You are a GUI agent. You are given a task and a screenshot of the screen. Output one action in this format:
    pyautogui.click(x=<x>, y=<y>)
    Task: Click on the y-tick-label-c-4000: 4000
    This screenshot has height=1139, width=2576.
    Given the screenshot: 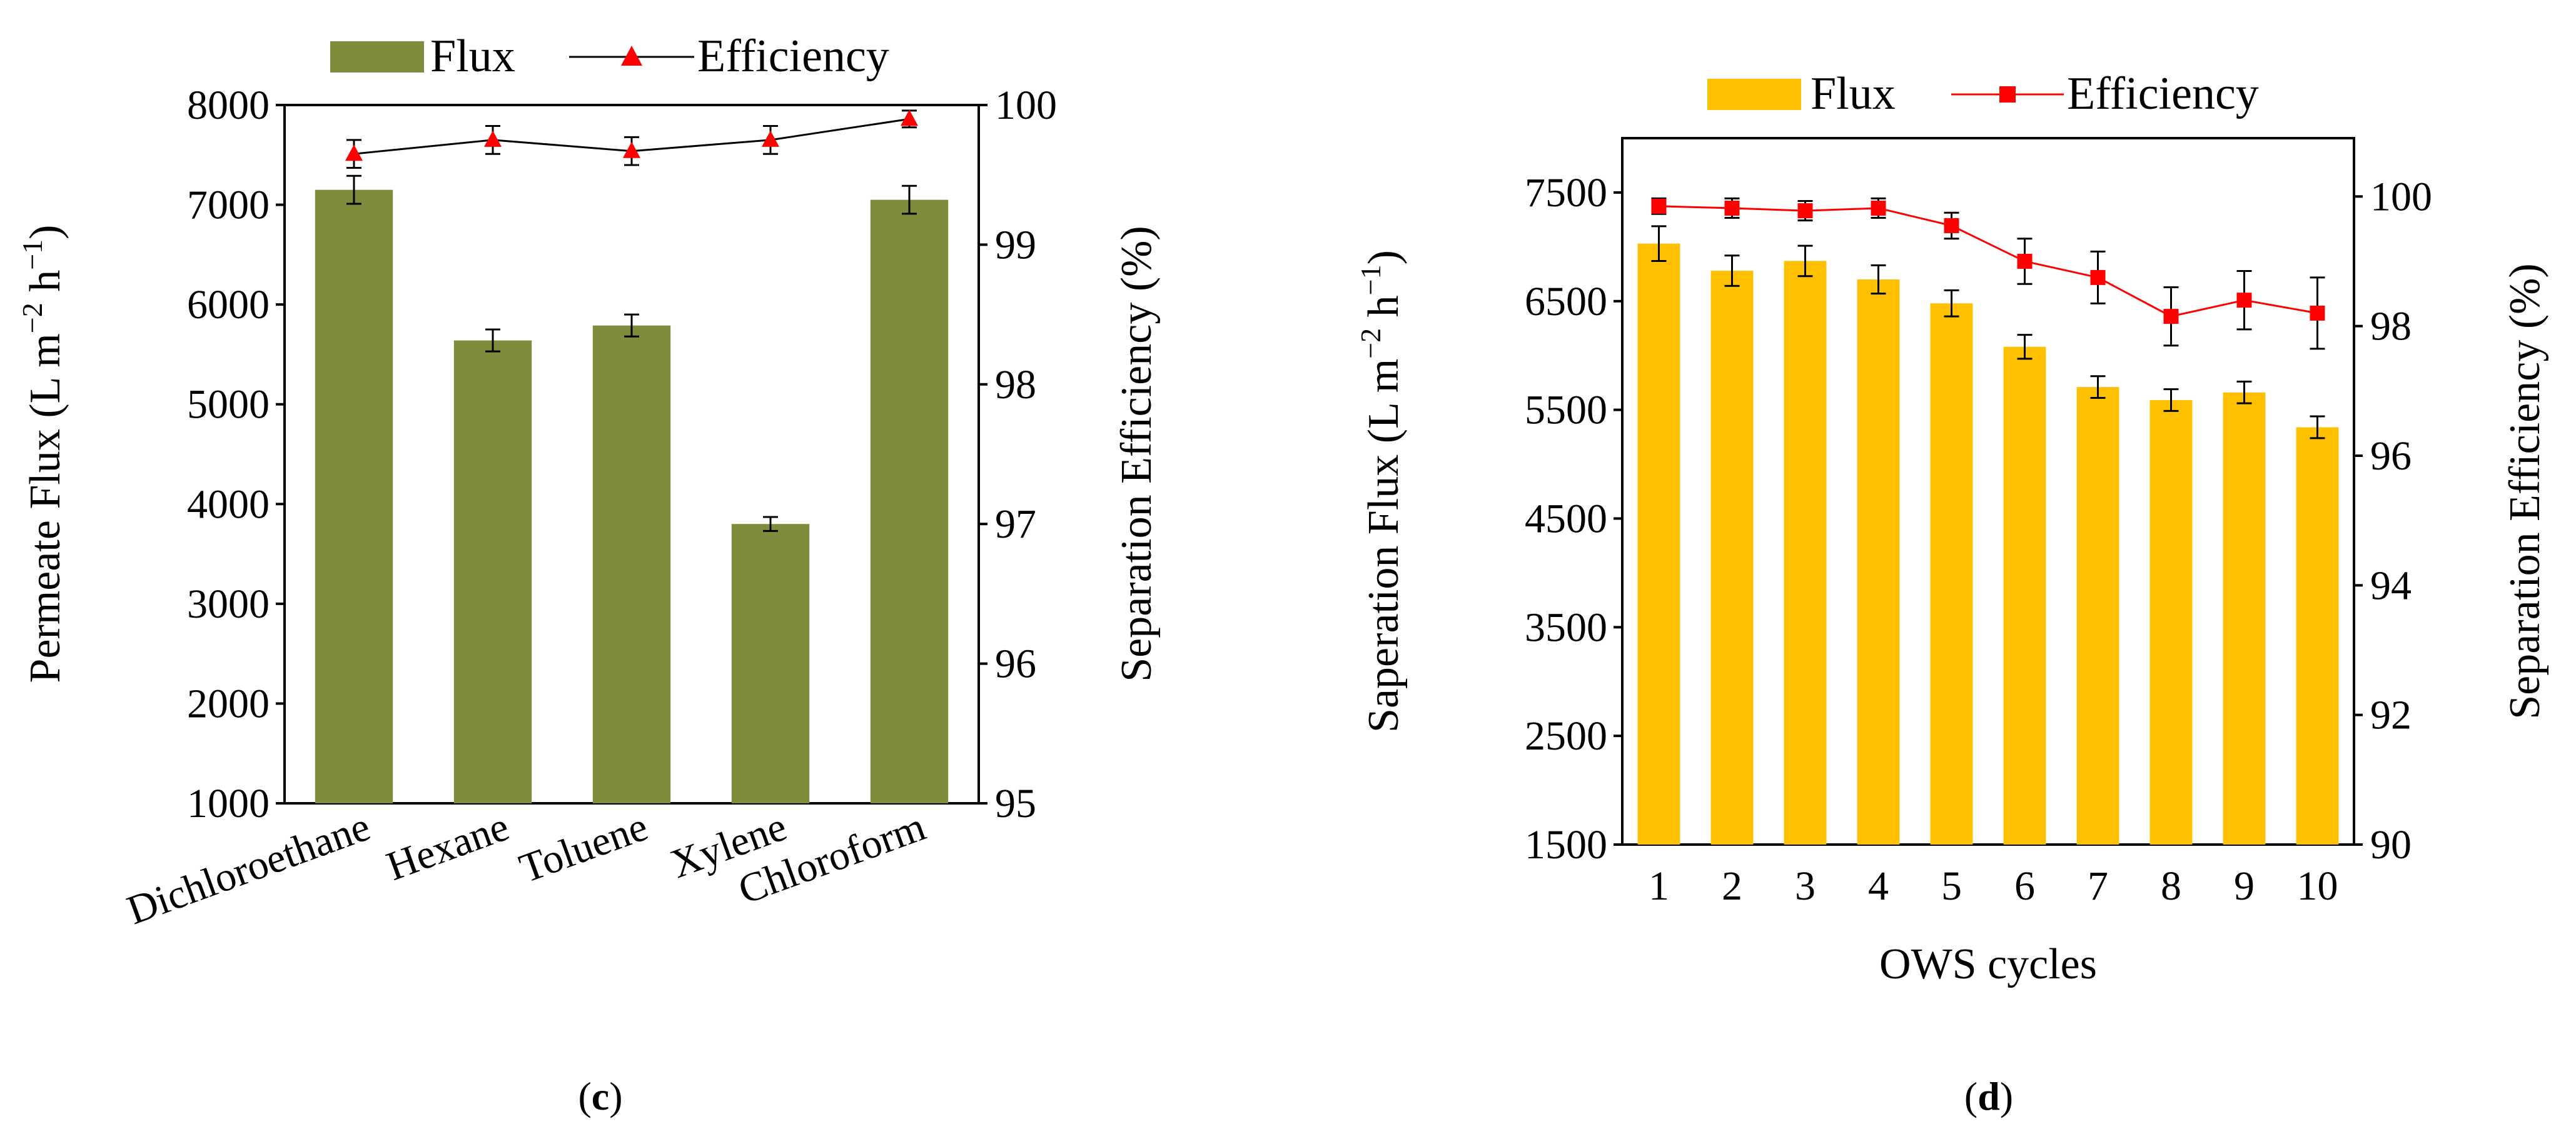 What is the action you would take?
    pyautogui.click(x=229, y=504)
    